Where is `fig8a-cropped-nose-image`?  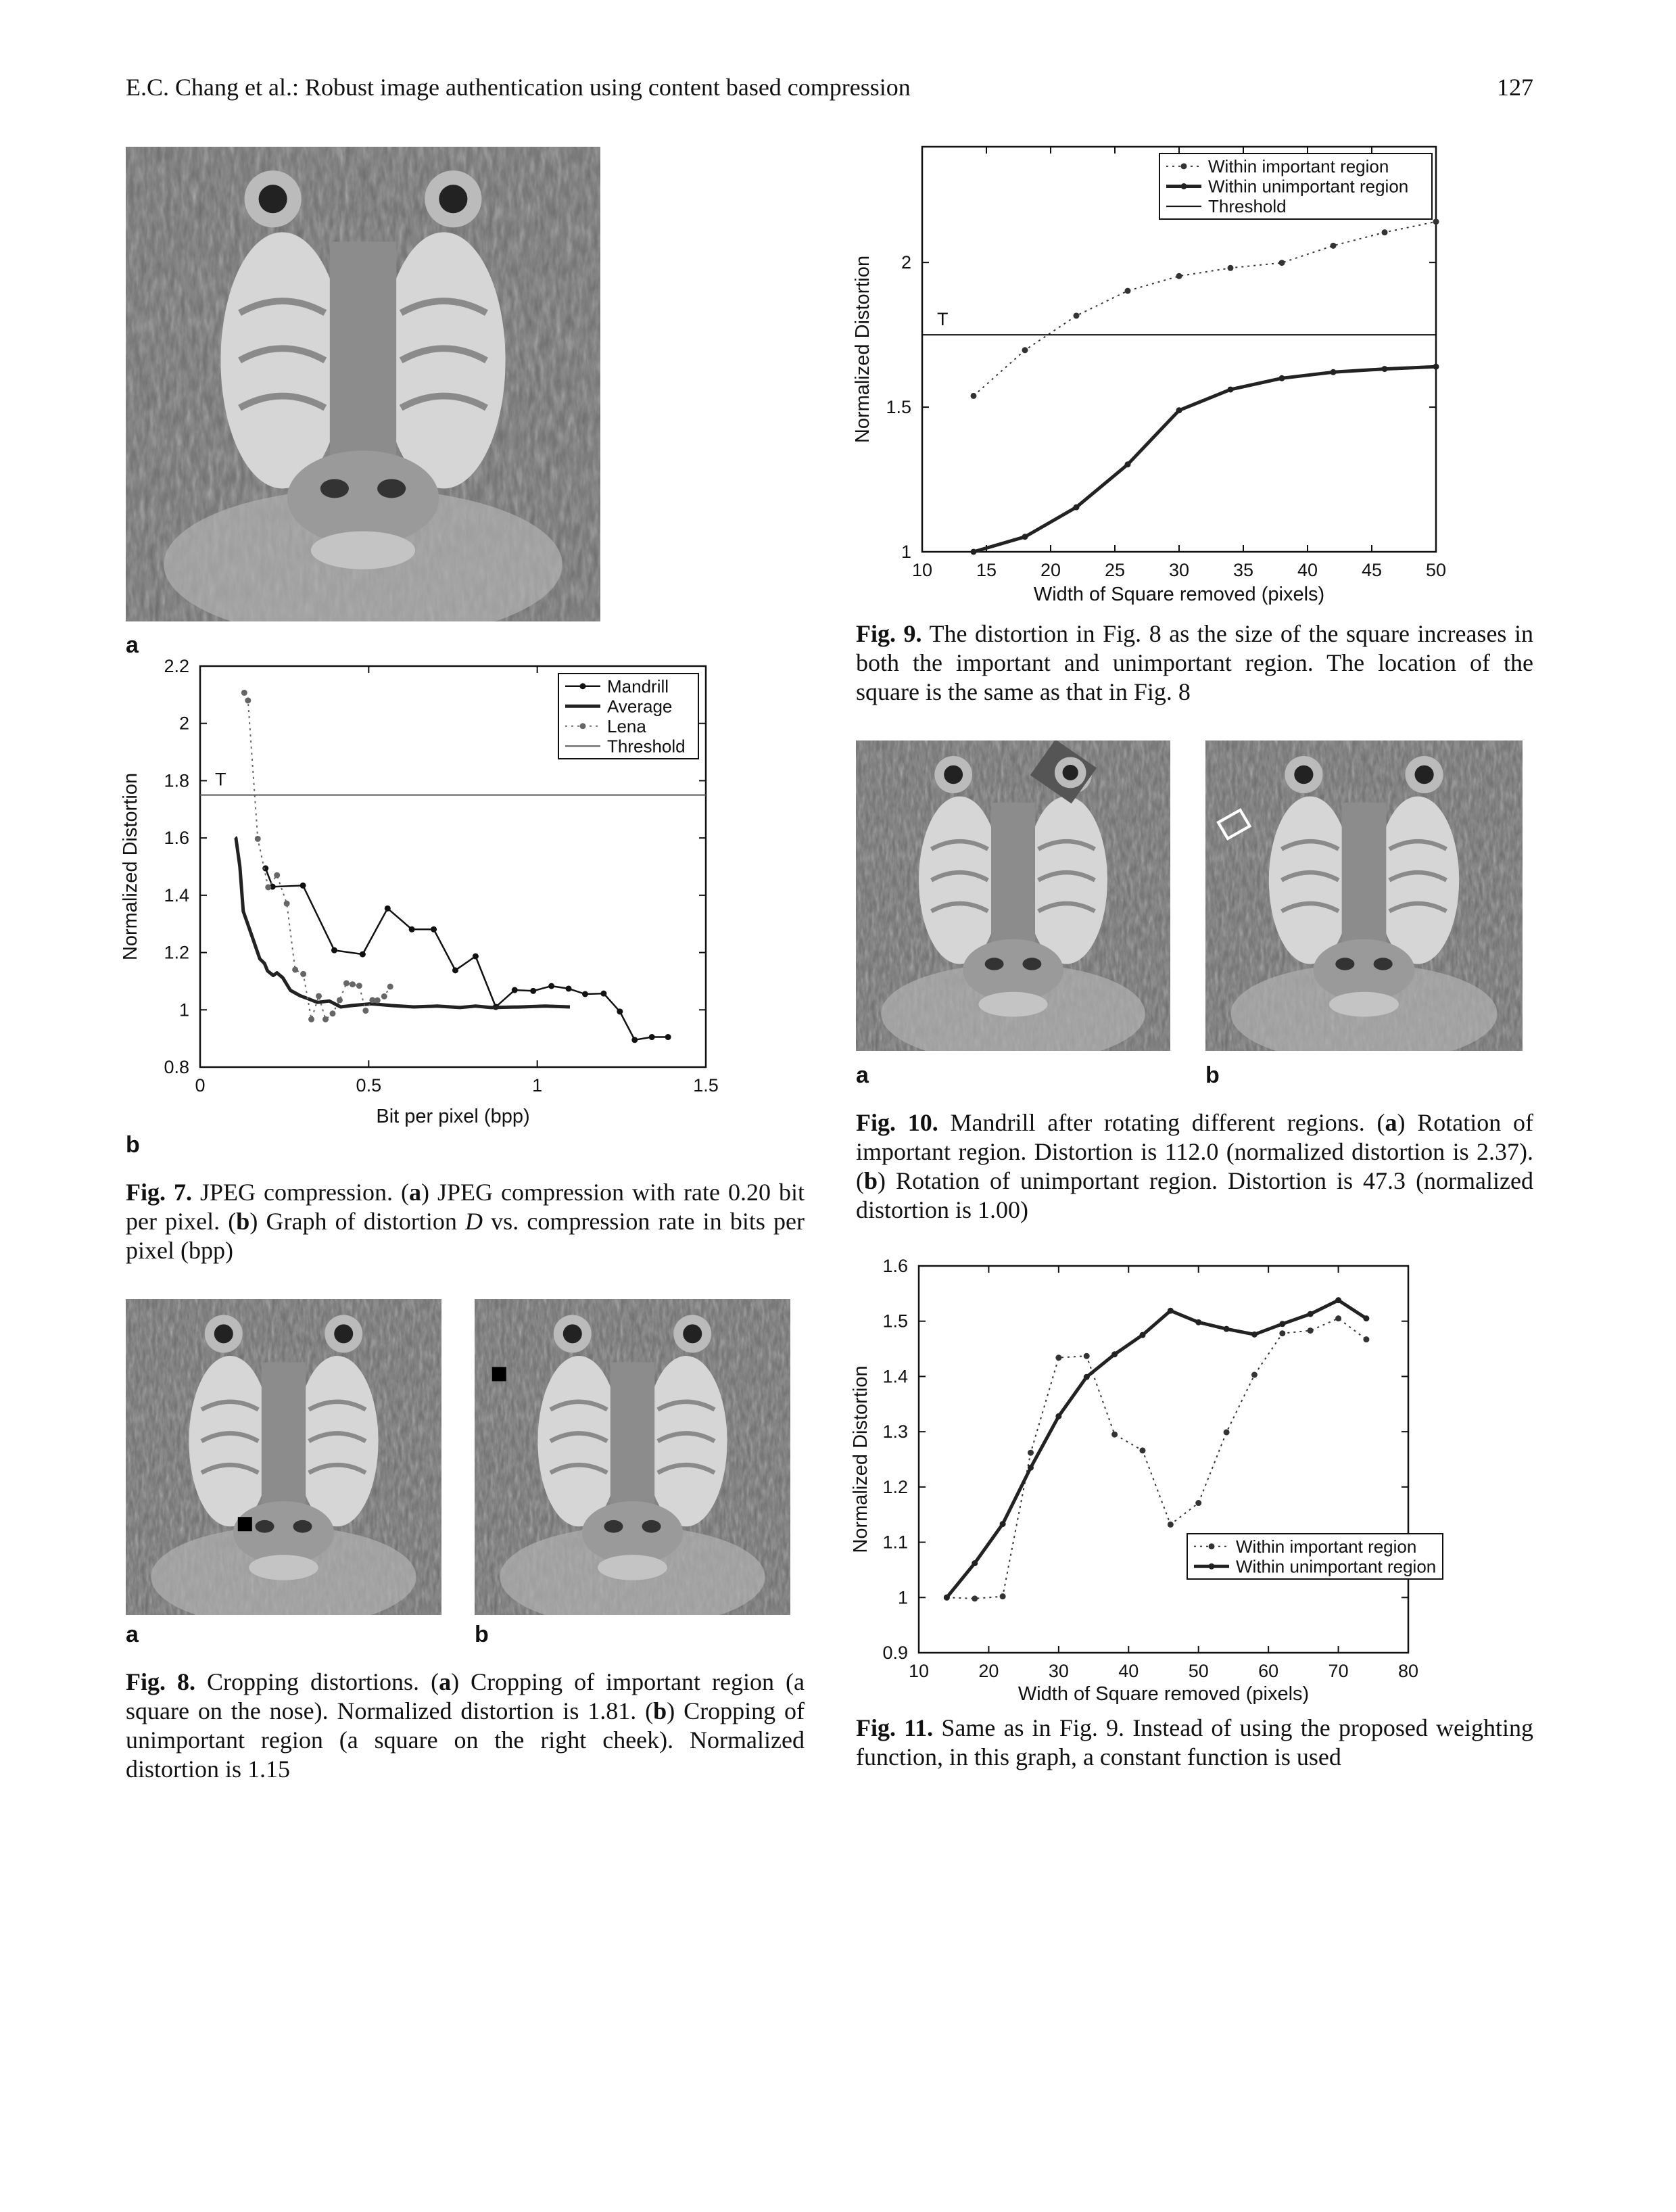 fig8a-cropped-nose-image is located at coordinates (283, 1457).